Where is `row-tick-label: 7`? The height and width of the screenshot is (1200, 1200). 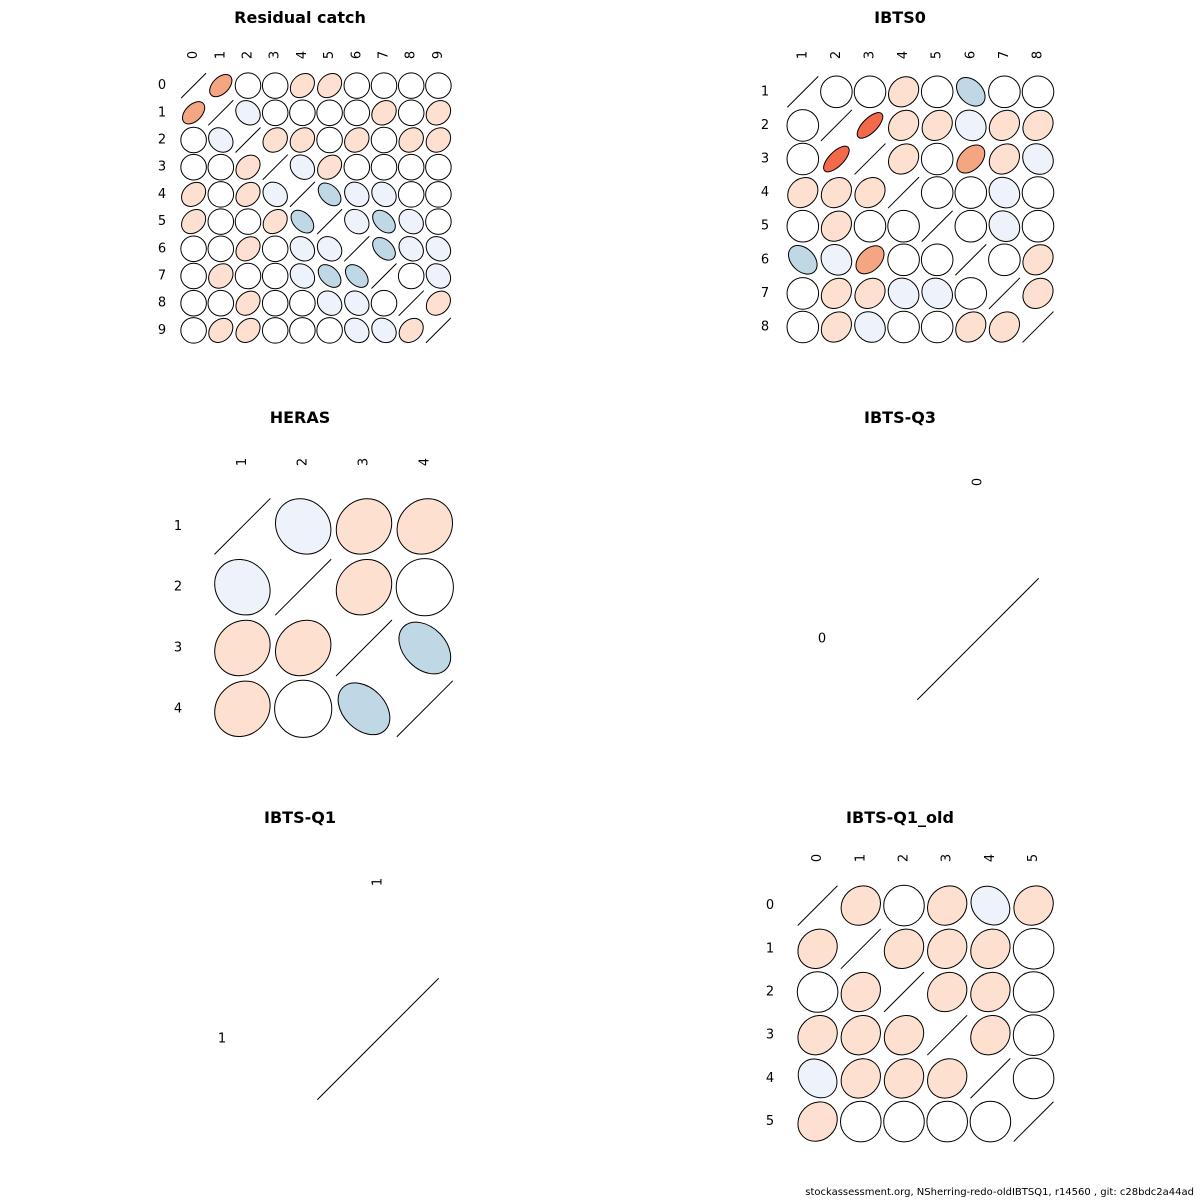
row-tick-label: 7 is located at coordinates (765, 293).